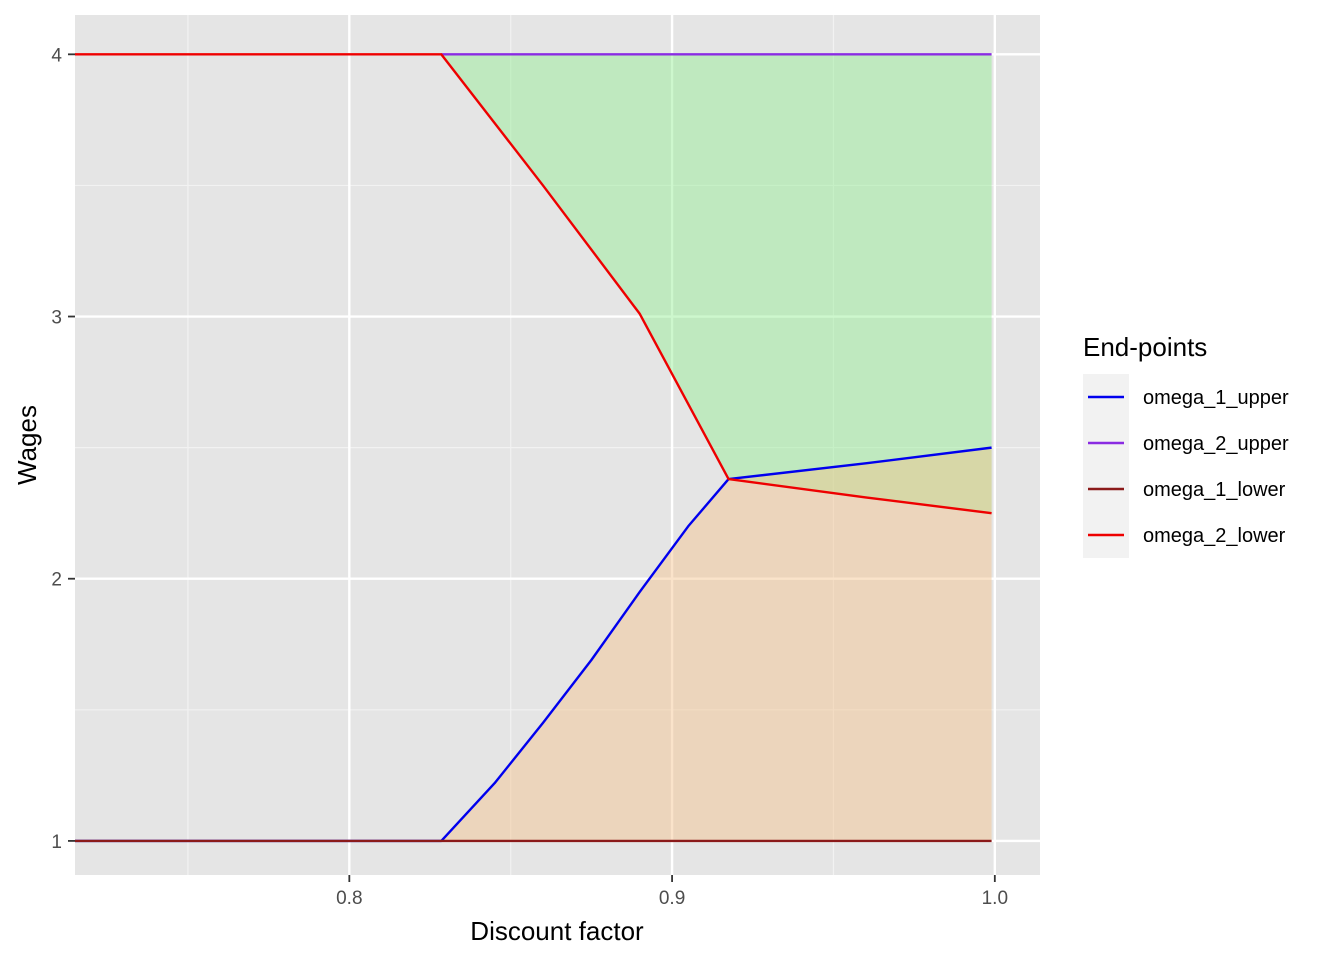  What do you see at coordinates (56, 580) in the screenshot?
I see `y-tick-label: 2` at bounding box center [56, 580].